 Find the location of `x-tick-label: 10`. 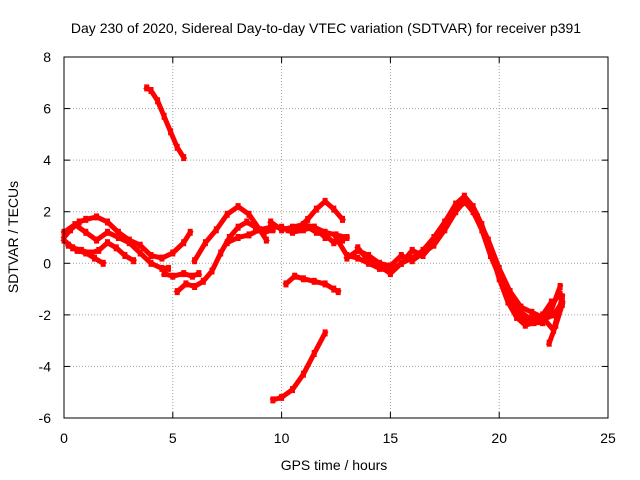

x-tick-label: 10 is located at coordinates (282, 438).